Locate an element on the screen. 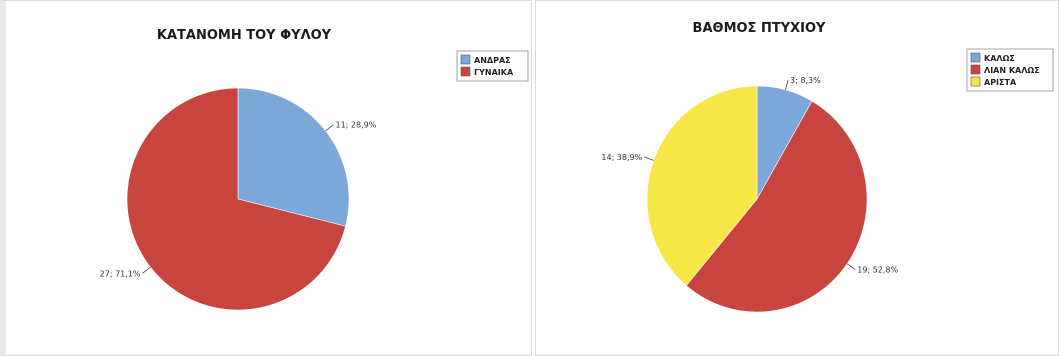 The image size is (1059, 356). legend: ΑΝΔΡΑΣ ΓΥΝΑΙΚΑ is located at coordinates (492, 66).